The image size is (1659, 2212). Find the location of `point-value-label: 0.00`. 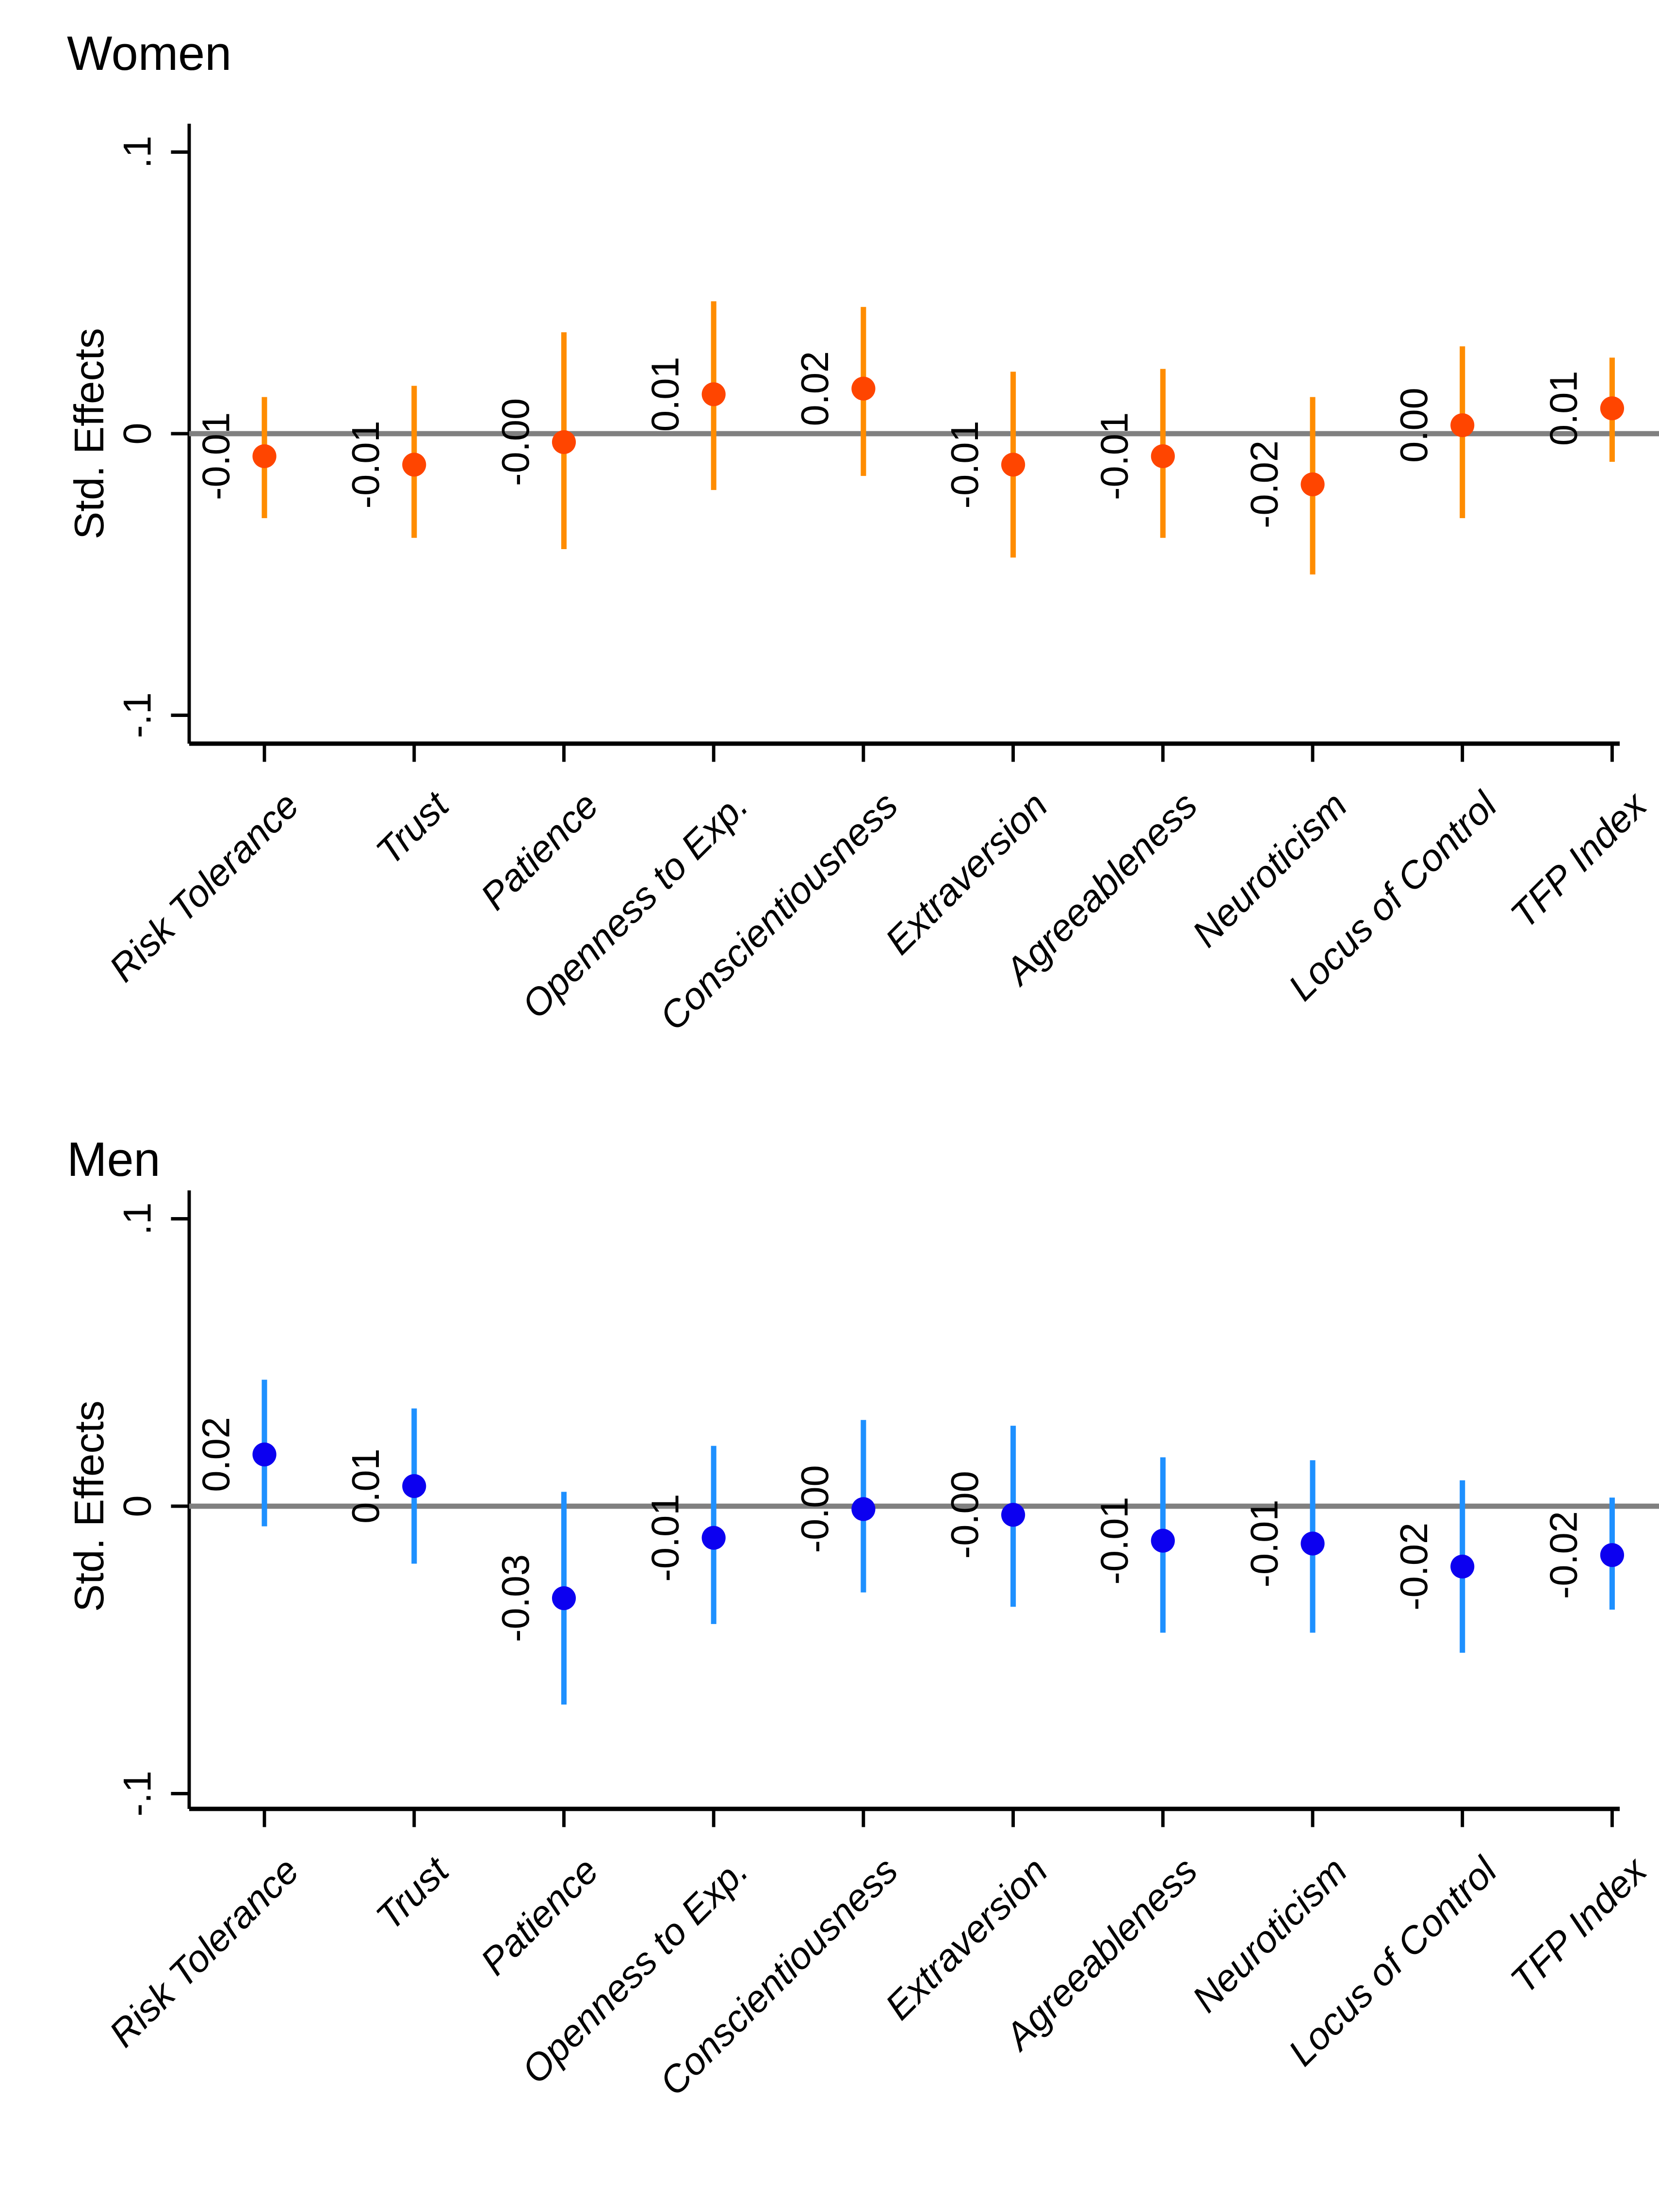

point-value-label: 0.00 is located at coordinates (1413, 426).